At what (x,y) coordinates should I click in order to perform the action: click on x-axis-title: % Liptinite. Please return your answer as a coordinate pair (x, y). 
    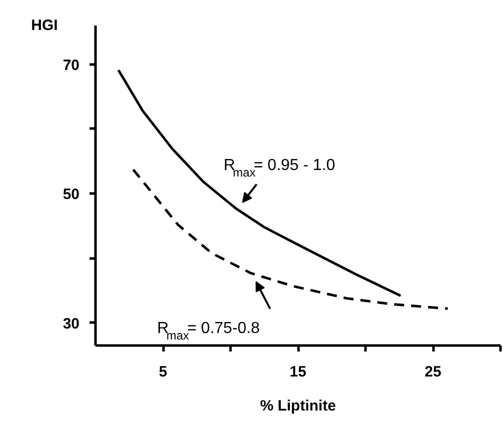
    Looking at the image, I should click on (298, 406).